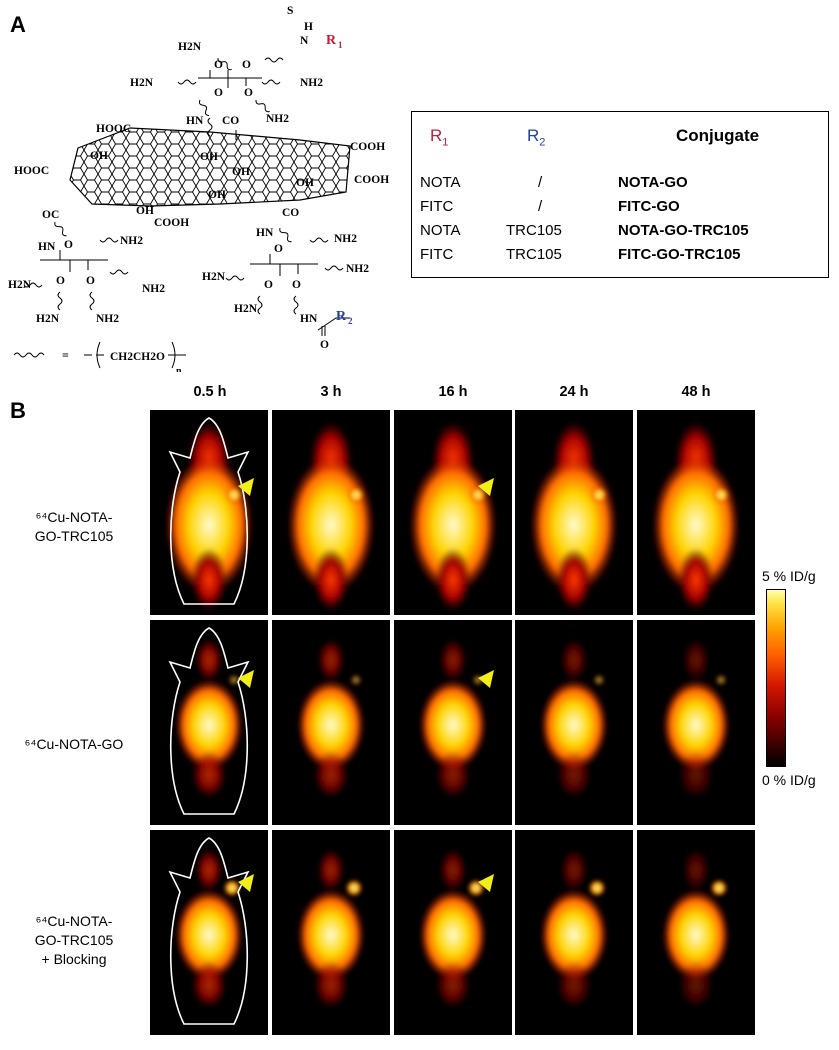 Image resolution: width=839 pixels, height=1050 pixels. I want to click on colorbar-min-label: 0 % ID/g, so click(789, 780).